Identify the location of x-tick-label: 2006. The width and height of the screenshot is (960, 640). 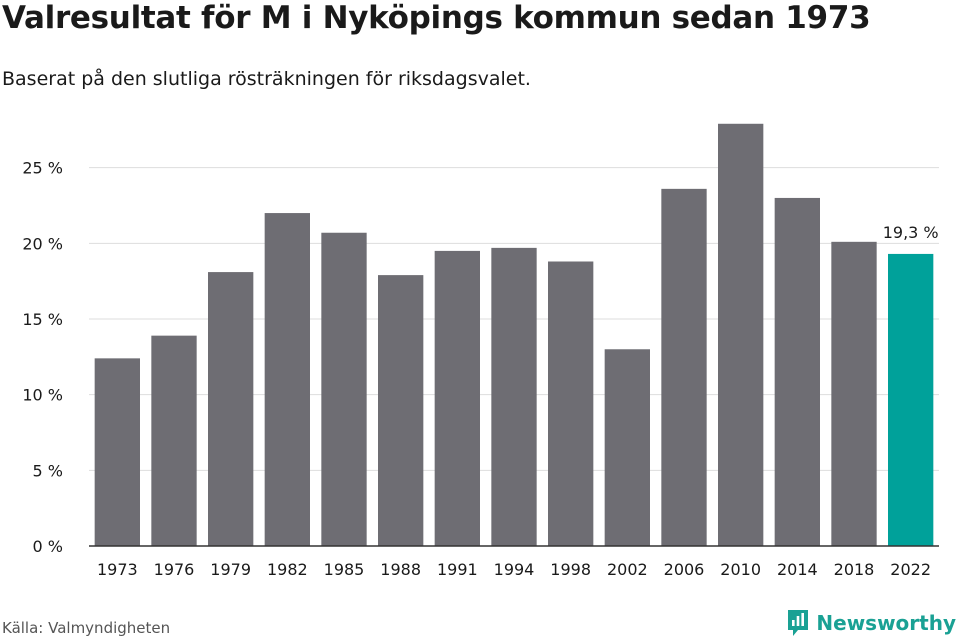
(684, 569).